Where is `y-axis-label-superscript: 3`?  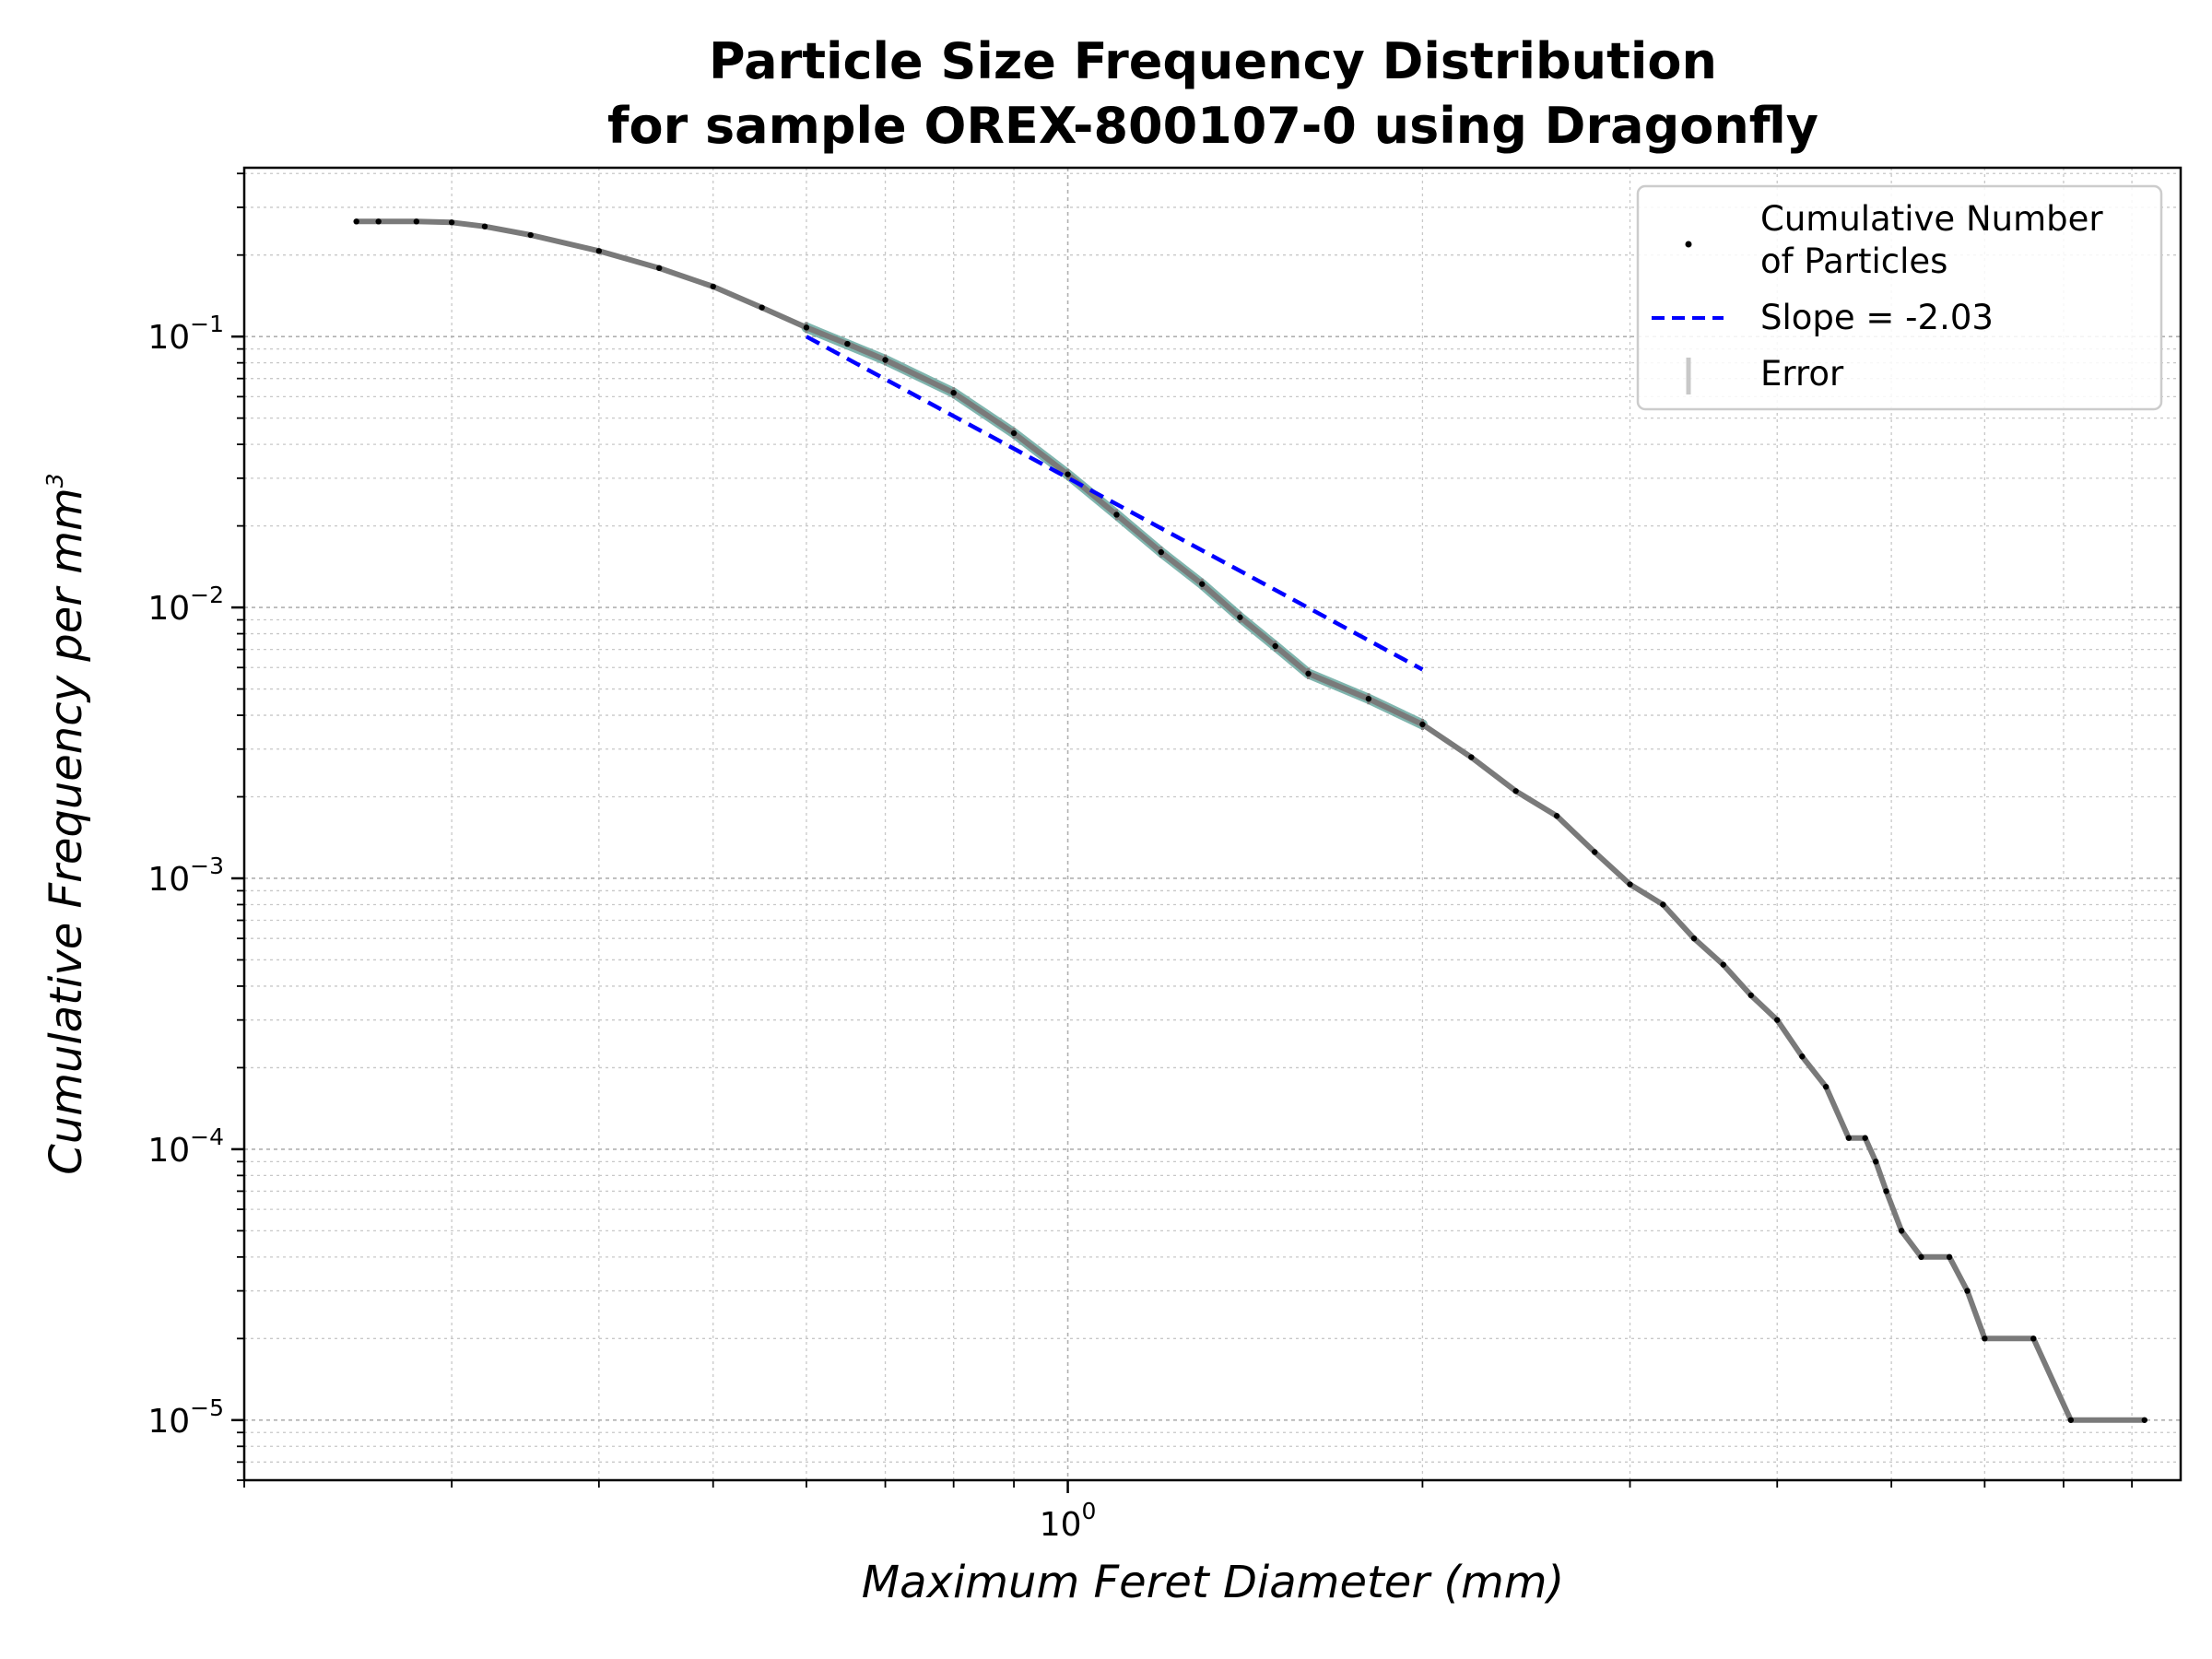 y-axis-label-superscript: 3 is located at coordinates (54, 480).